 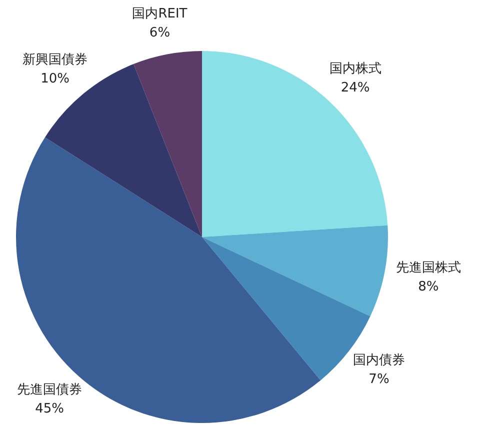 What do you see at coordinates (428, 268) in the screenshot?
I see `slice-label: 先進国株式` at bounding box center [428, 268].